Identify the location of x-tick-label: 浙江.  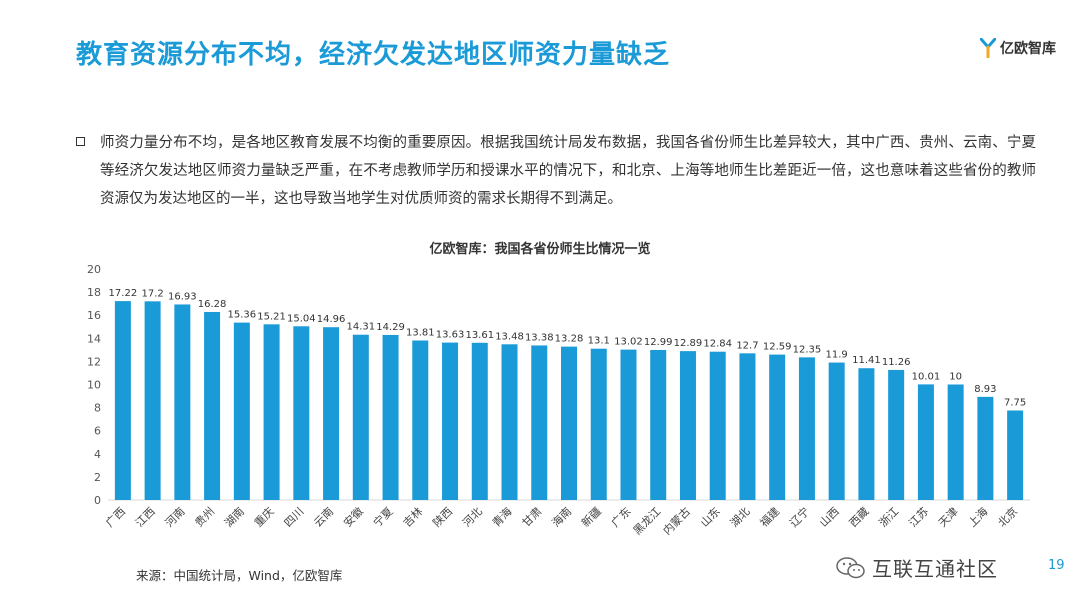
(889, 517).